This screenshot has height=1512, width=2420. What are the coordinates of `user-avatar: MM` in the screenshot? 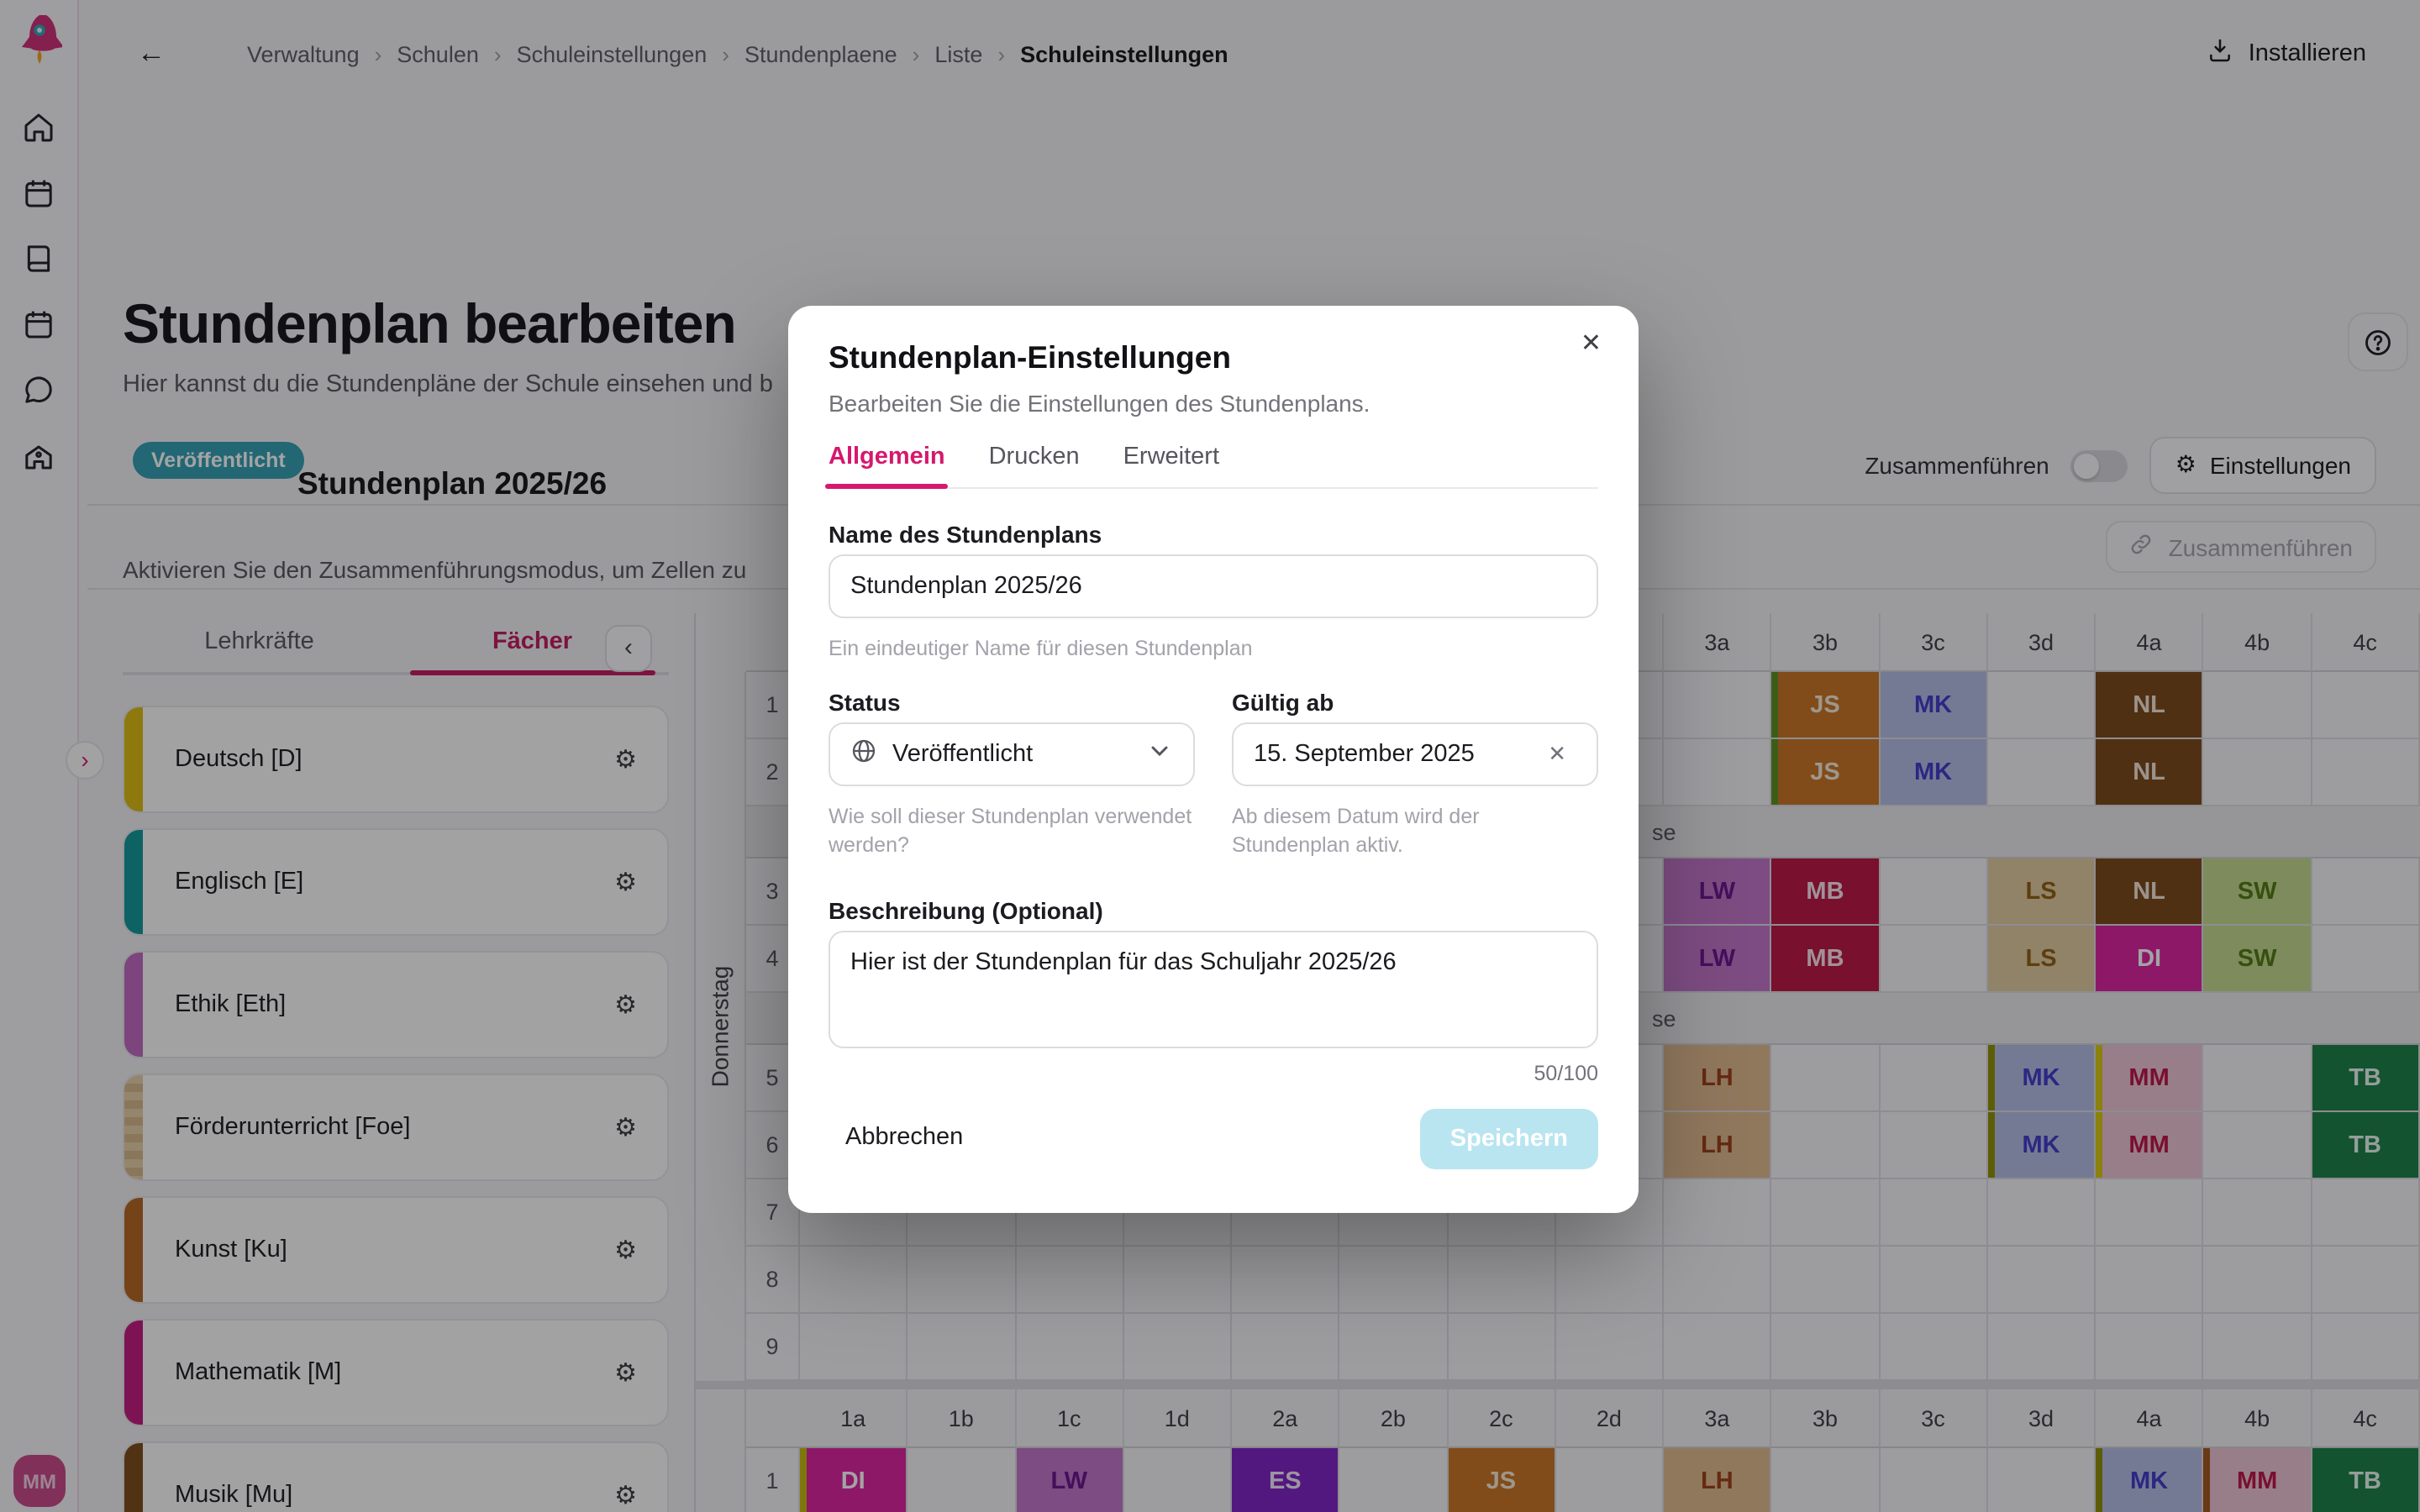 It's located at (39, 1481).